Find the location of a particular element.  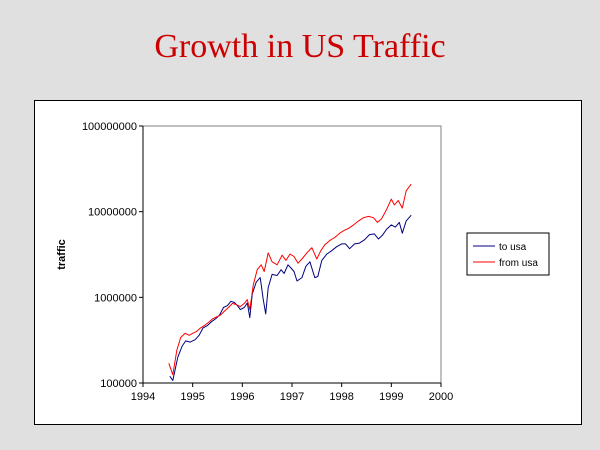

x-tick-label: 1994 is located at coordinates (143, 397).